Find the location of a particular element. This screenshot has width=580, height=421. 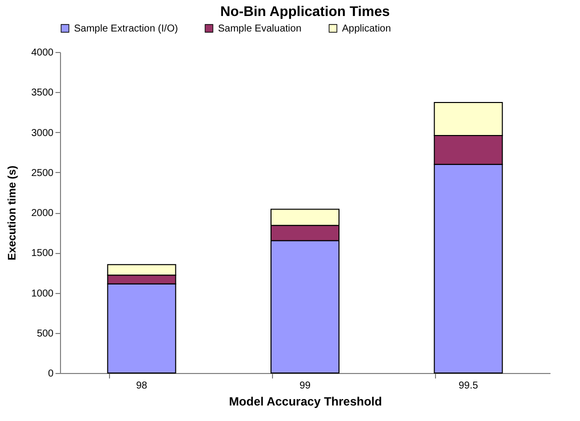

legend-label: Sample Evaluation is located at coordinates (260, 28).